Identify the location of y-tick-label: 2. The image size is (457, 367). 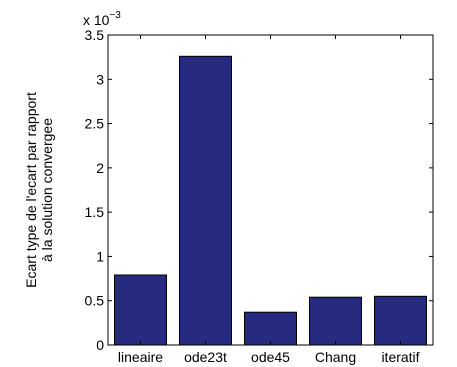
(100, 168).